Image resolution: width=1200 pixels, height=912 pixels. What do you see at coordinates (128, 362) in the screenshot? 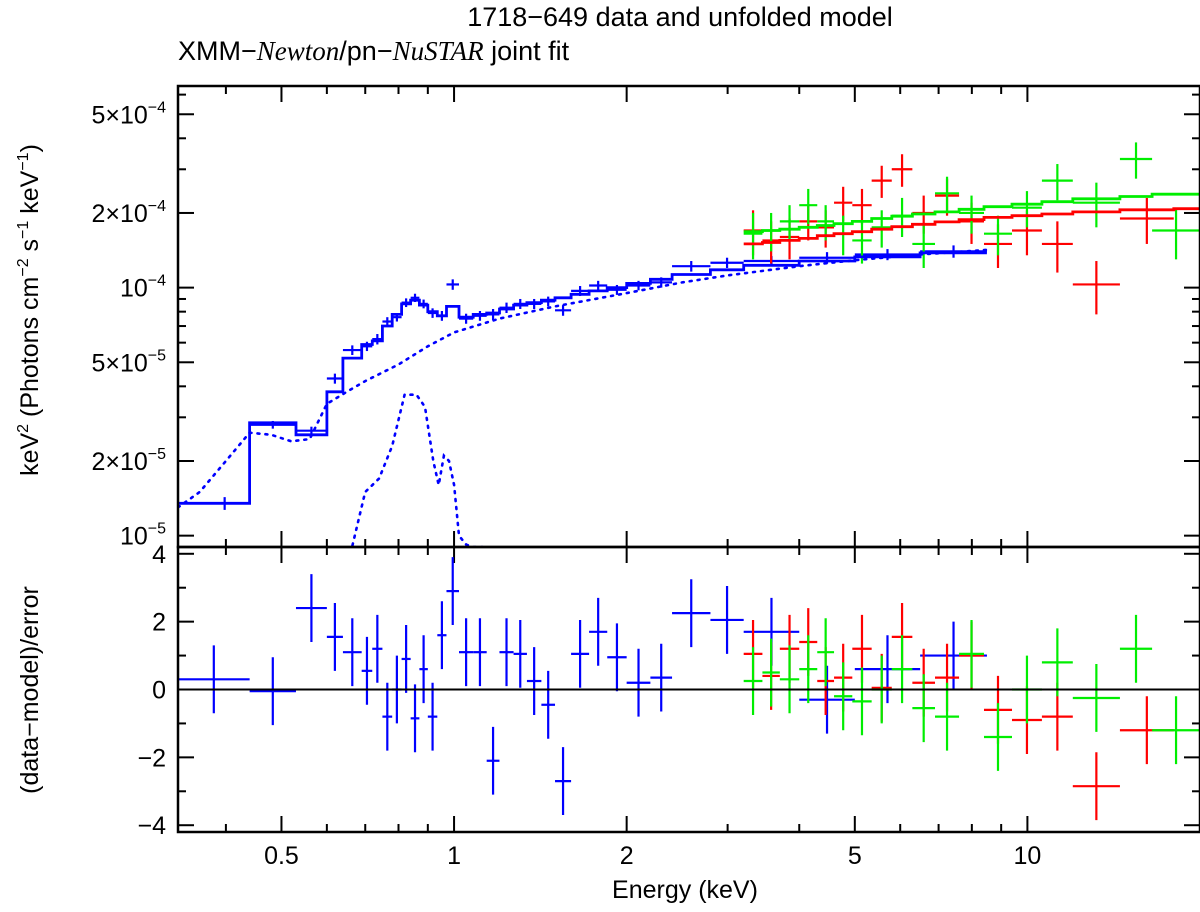
I see `y-tick-label: 5×10⁻⁵` at bounding box center [128, 362].